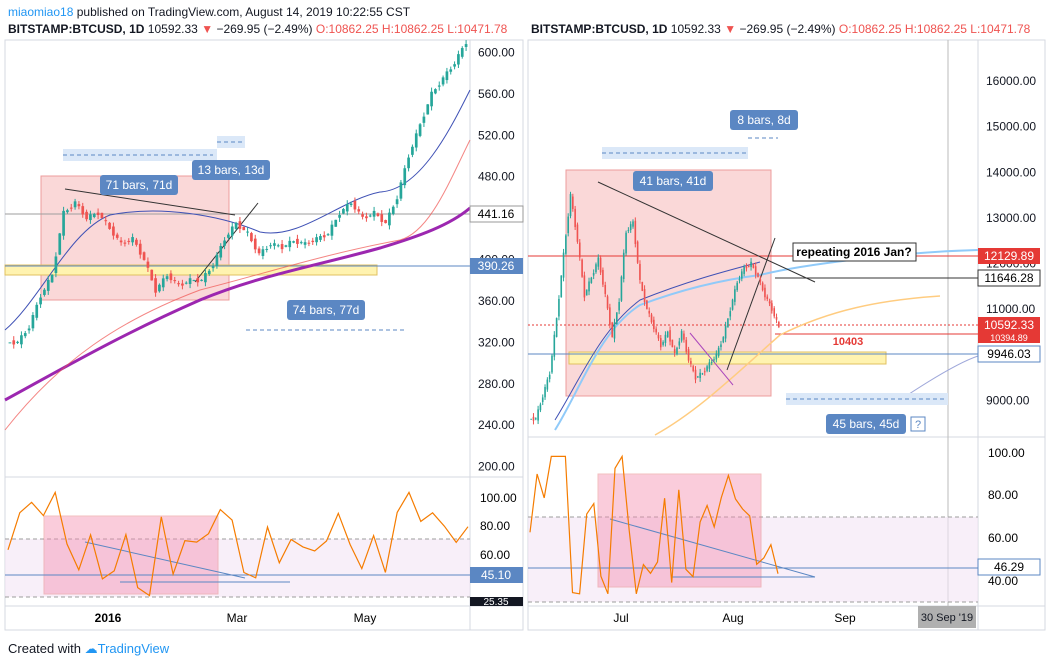  I want to click on right-rsi-tick-40: 40.00, so click(1003, 581).